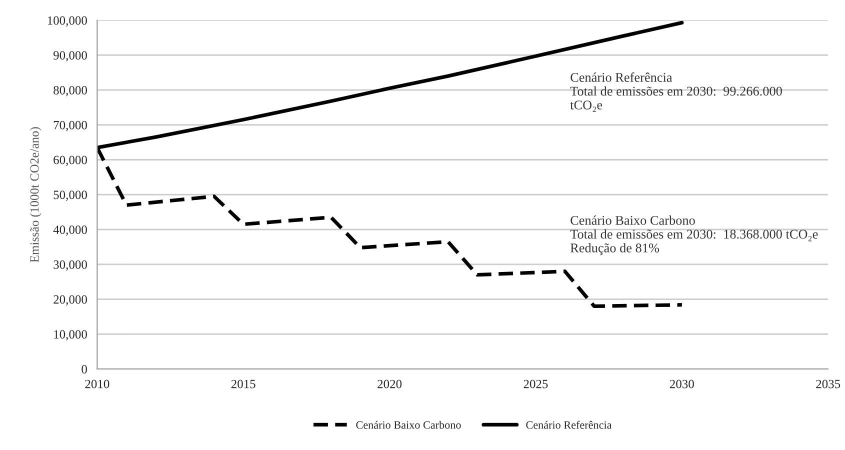 This screenshot has height=450, width=845. Describe the element at coordinates (70, 56) in the screenshot. I see `y-tick-label: 90,000` at that location.